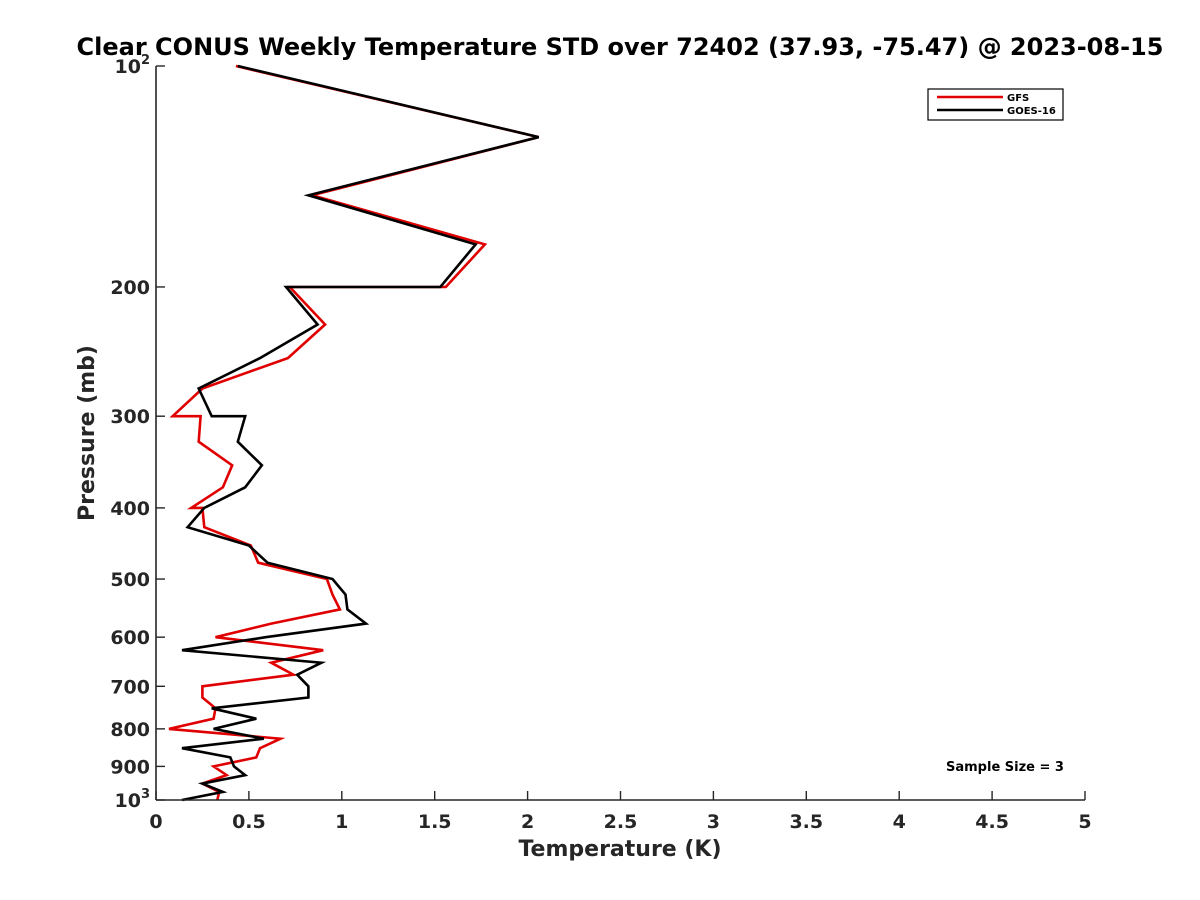  I want to click on y-tick-label: 800, so click(130, 730).